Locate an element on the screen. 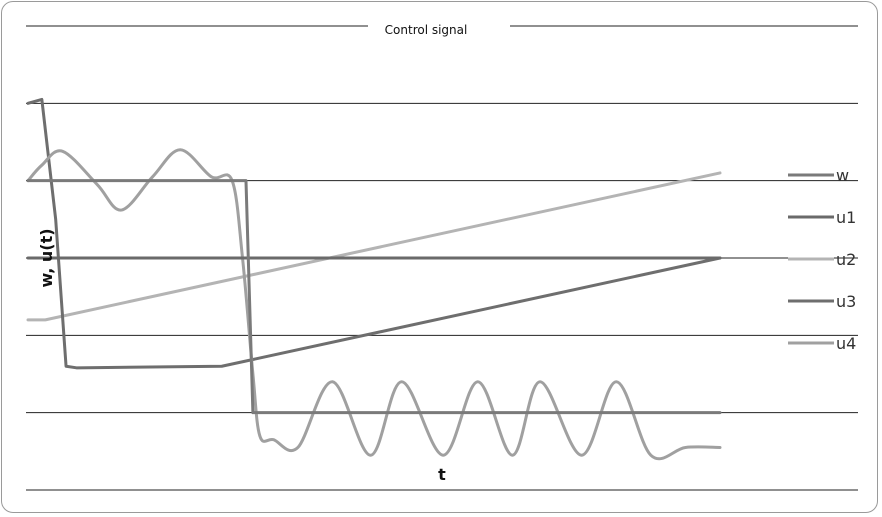  legend-label-u4: u4 is located at coordinates (846, 343).